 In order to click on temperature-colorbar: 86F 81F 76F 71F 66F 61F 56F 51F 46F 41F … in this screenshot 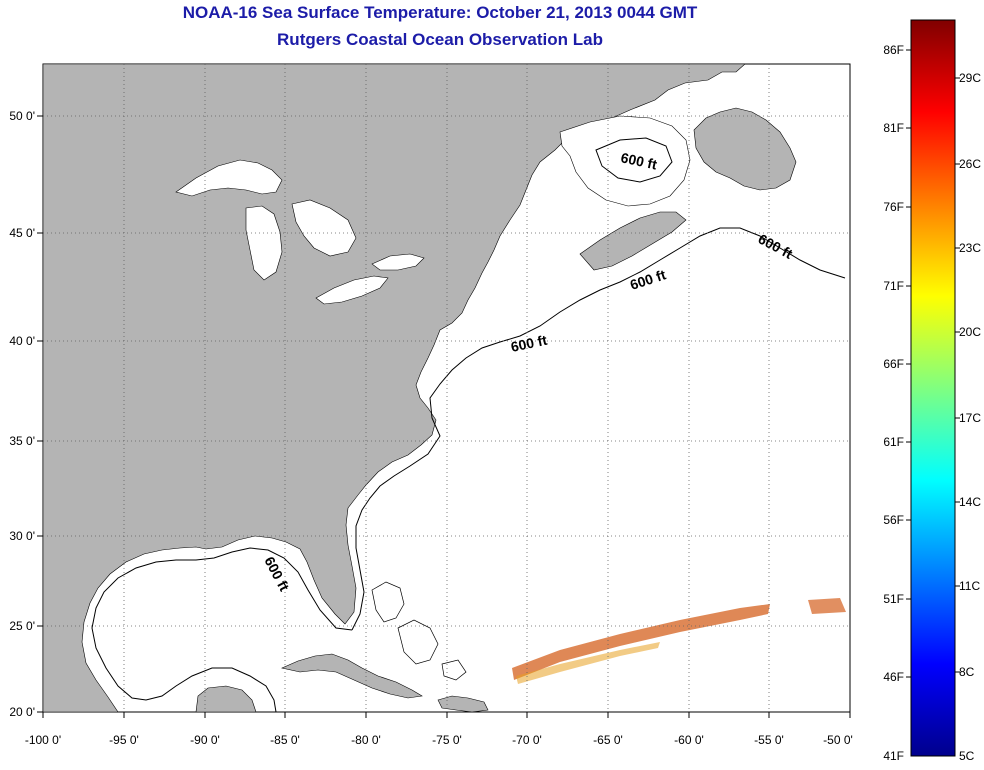, I will do `click(932, 391)`.